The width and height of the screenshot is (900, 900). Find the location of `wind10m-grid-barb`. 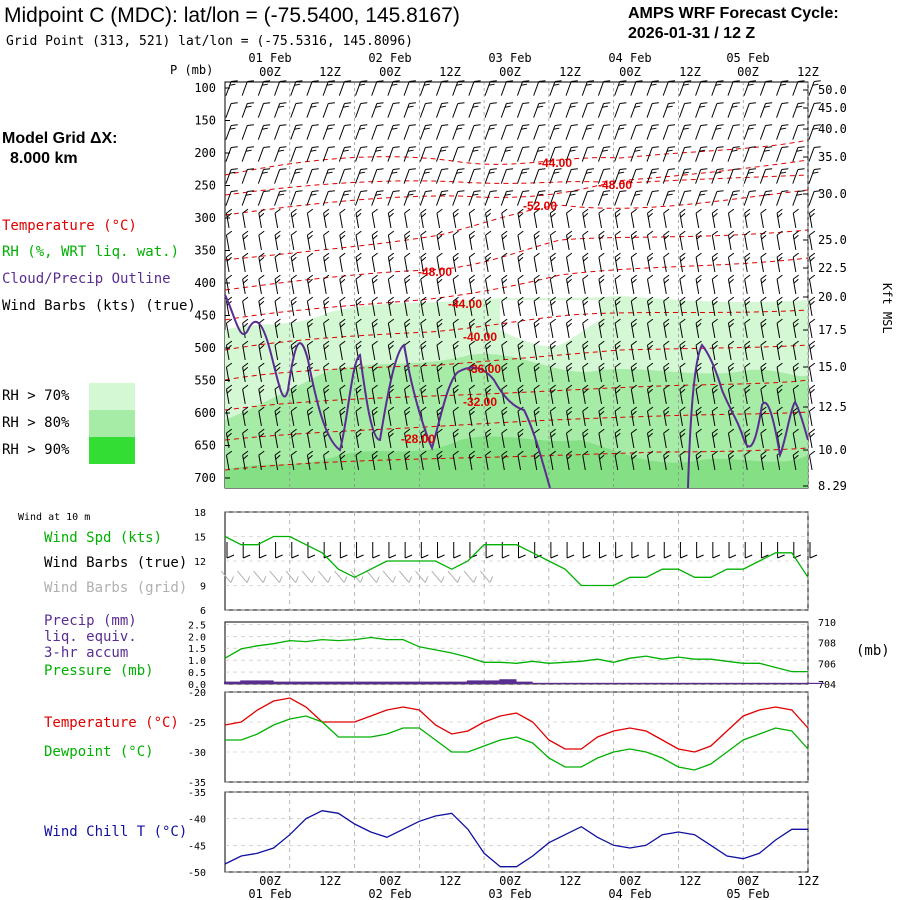

wind10m-grid-barb is located at coordinates (373, 576).